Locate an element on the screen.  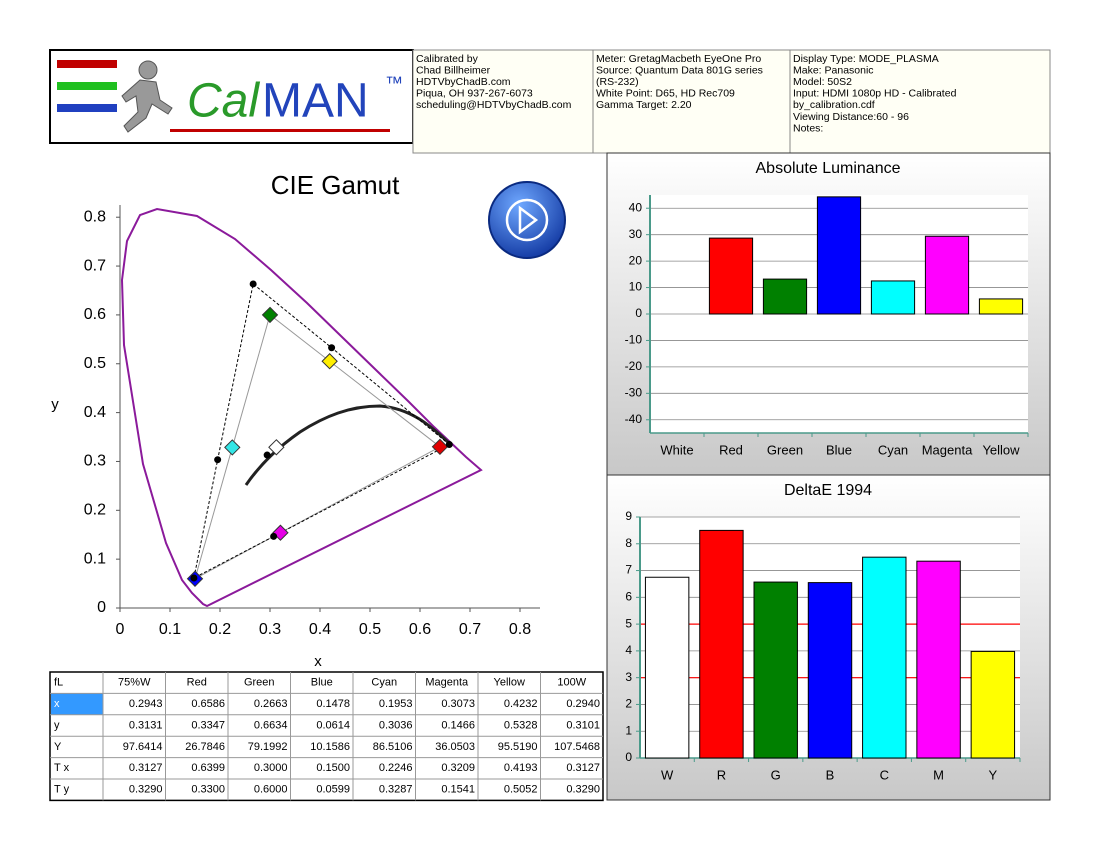
table-cell: 0.6399 is located at coordinates (208, 768).